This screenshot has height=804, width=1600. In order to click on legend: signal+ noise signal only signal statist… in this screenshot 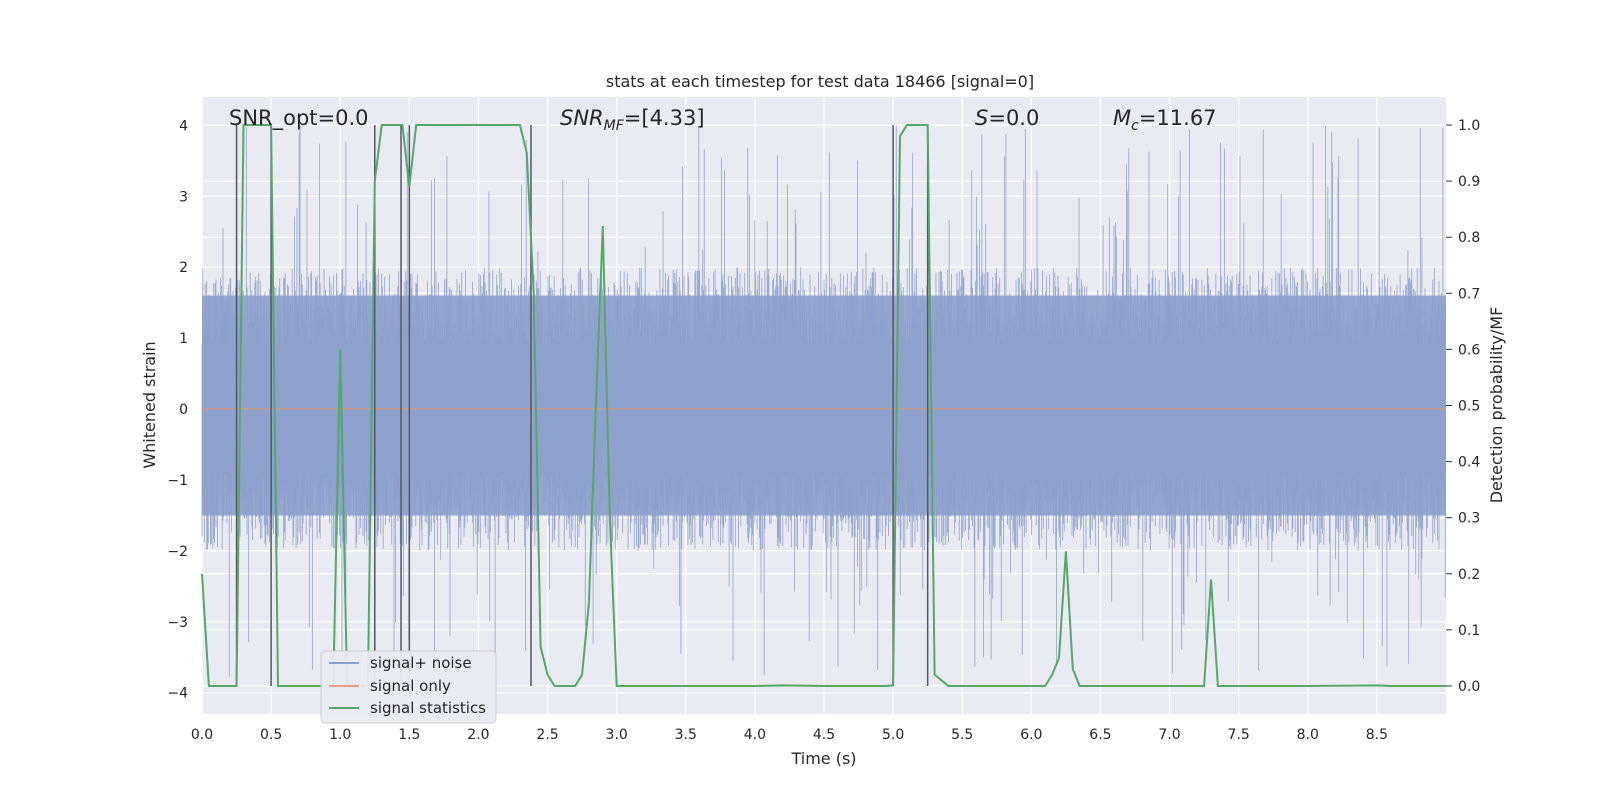, I will do `click(408, 687)`.